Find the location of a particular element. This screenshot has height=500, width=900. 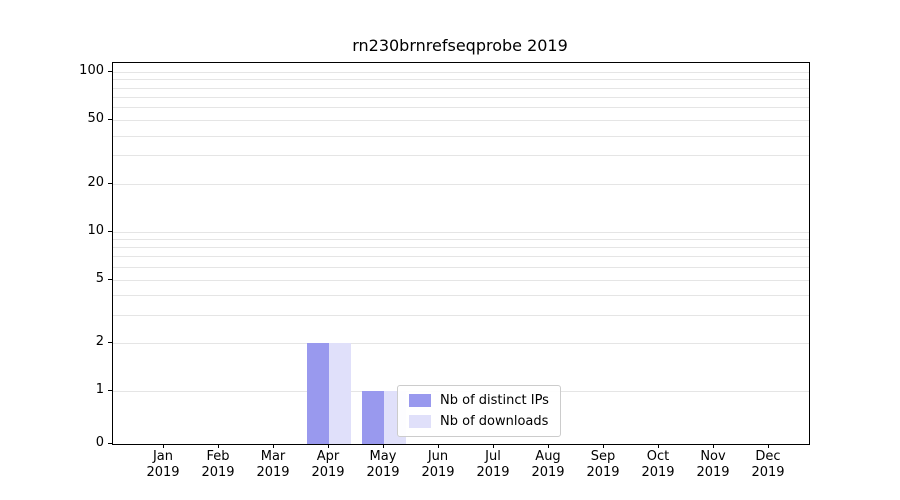

legend-entry-nb-of-distinct-ips: Nb of distinct IPs is located at coordinates (479, 400).